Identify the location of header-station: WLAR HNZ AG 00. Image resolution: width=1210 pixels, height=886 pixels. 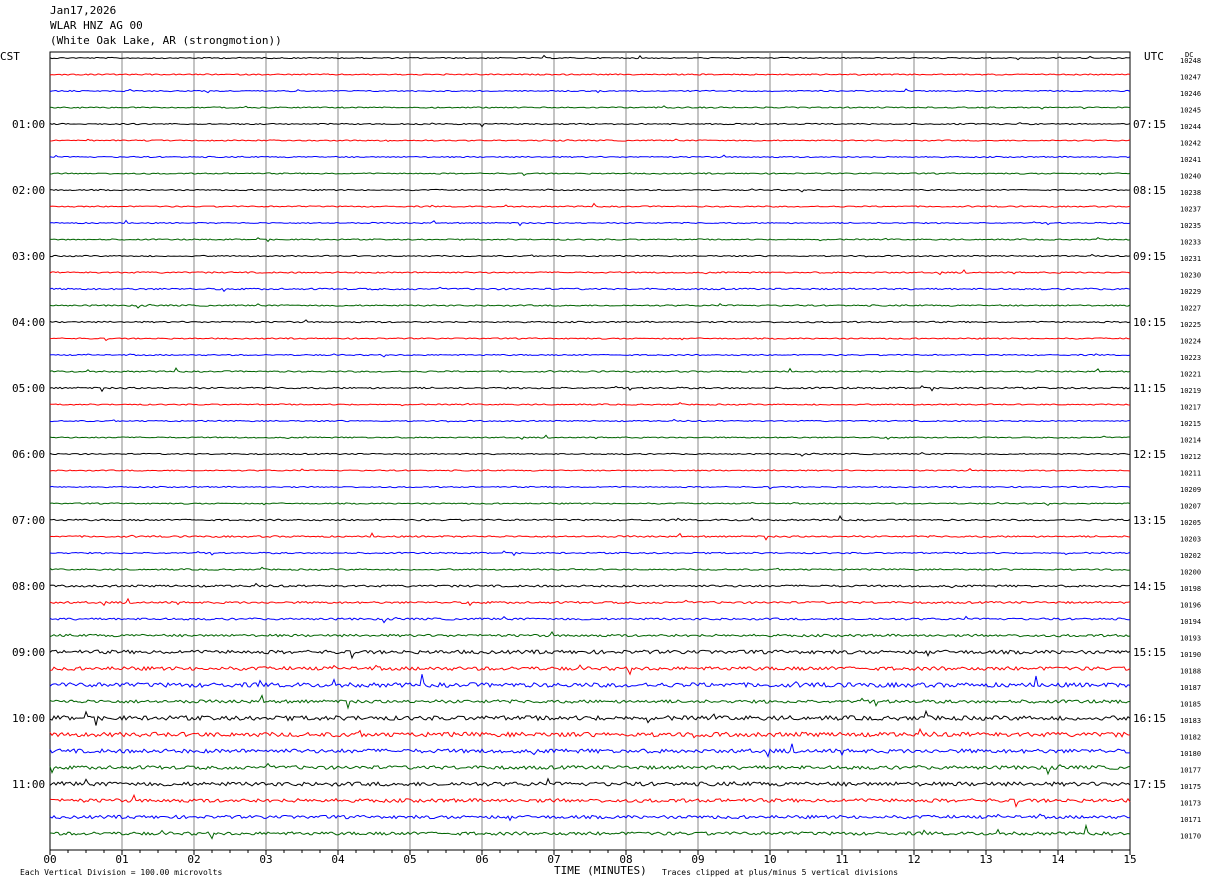
(96, 25).